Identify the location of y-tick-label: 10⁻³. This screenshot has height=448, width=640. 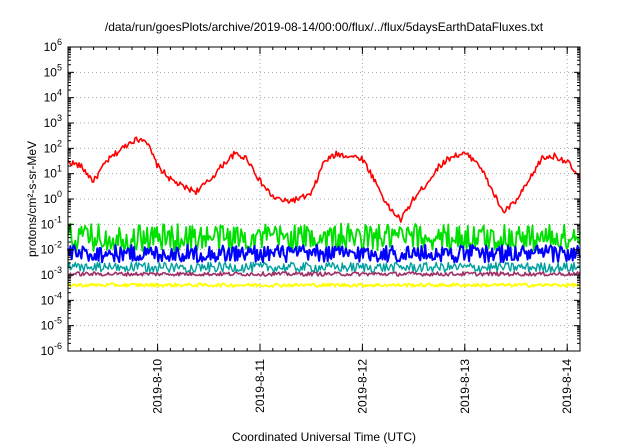
(51, 273).